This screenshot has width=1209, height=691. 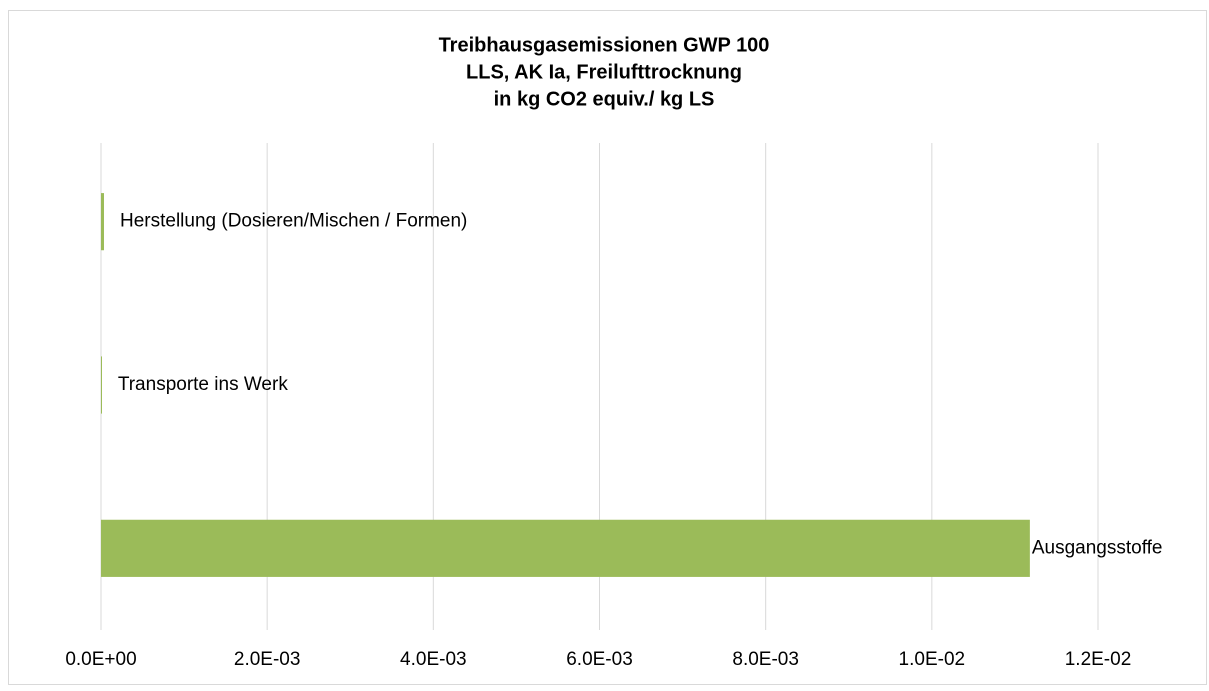 What do you see at coordinates (932, 659) in the screenshot?
I see `x-tick-label: 1.0E-02` at bounding box center [932, 659].